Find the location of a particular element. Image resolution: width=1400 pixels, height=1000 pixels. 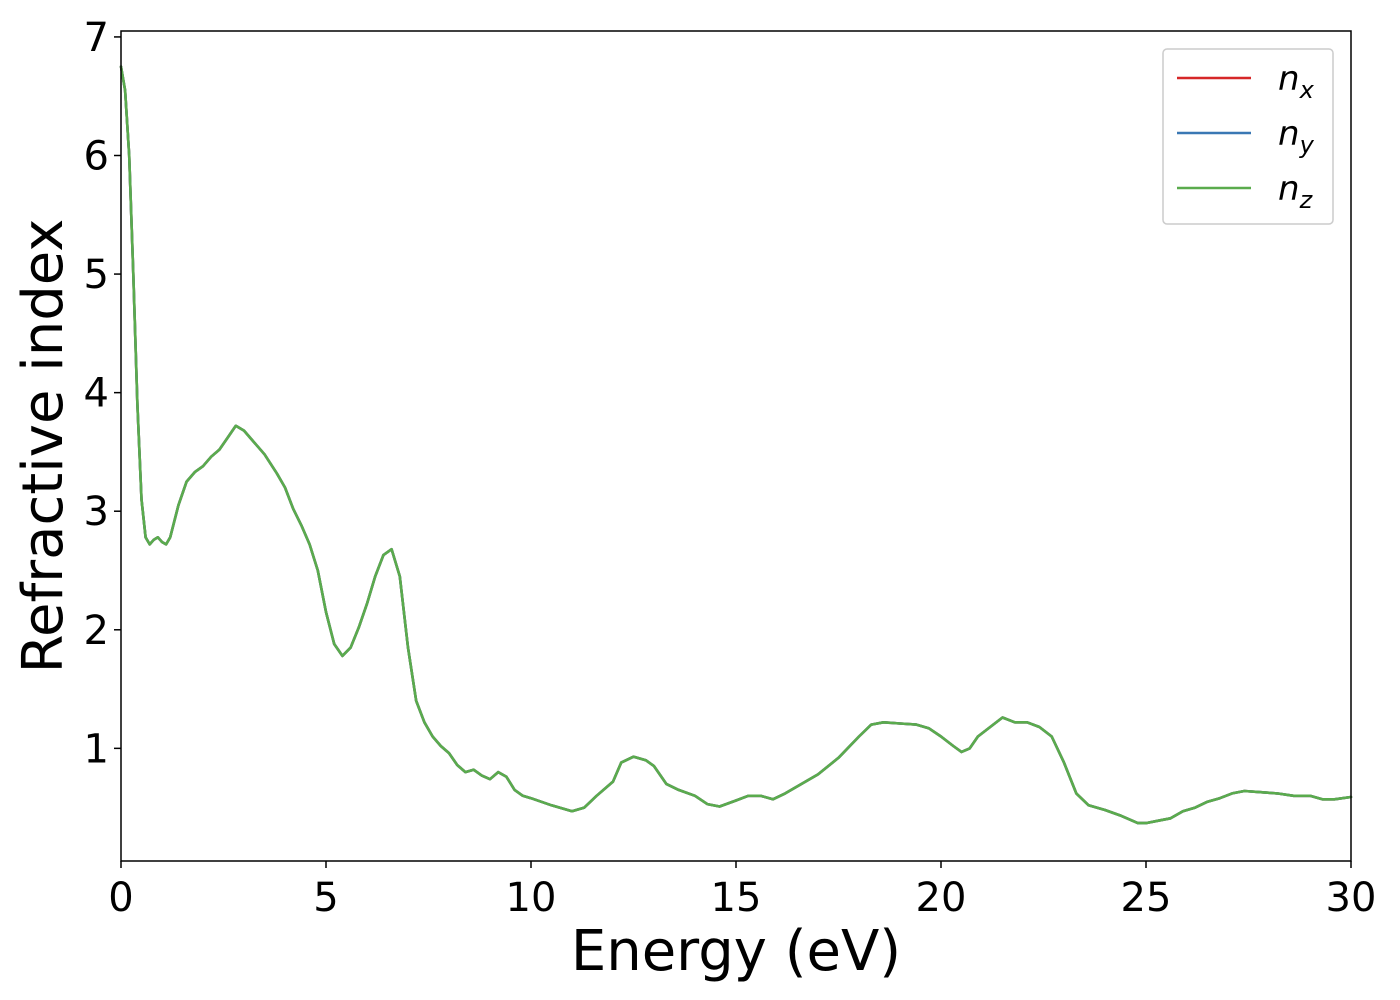

y-tick-label: 3 is located at coordinates (96, 512).